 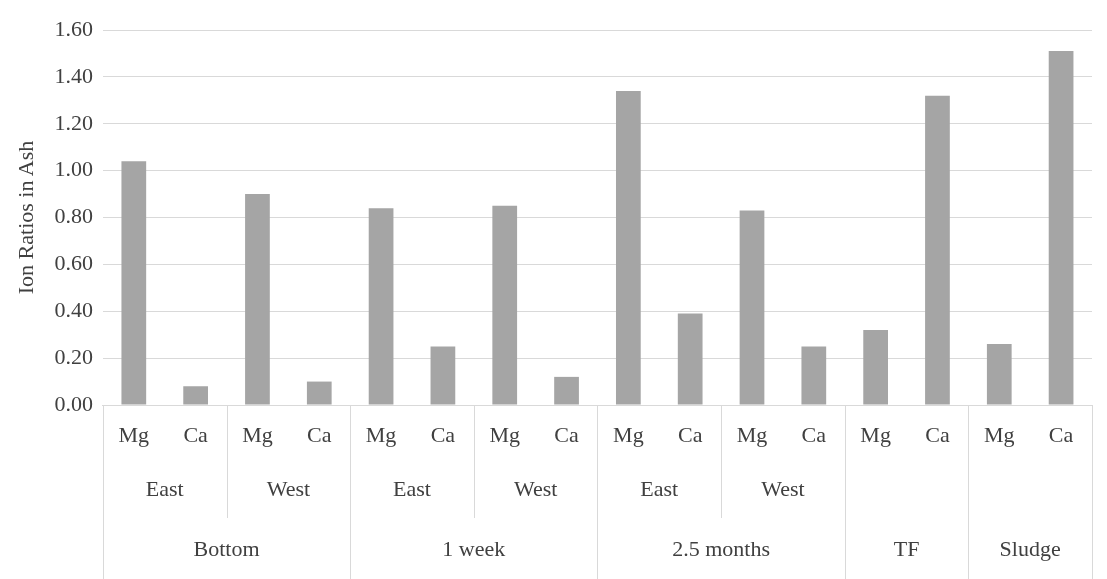 What do you see at coordinates (73, 403) in the screenshot?
I see `y-tick-label: 0.00` at bounding box center [73, 403].